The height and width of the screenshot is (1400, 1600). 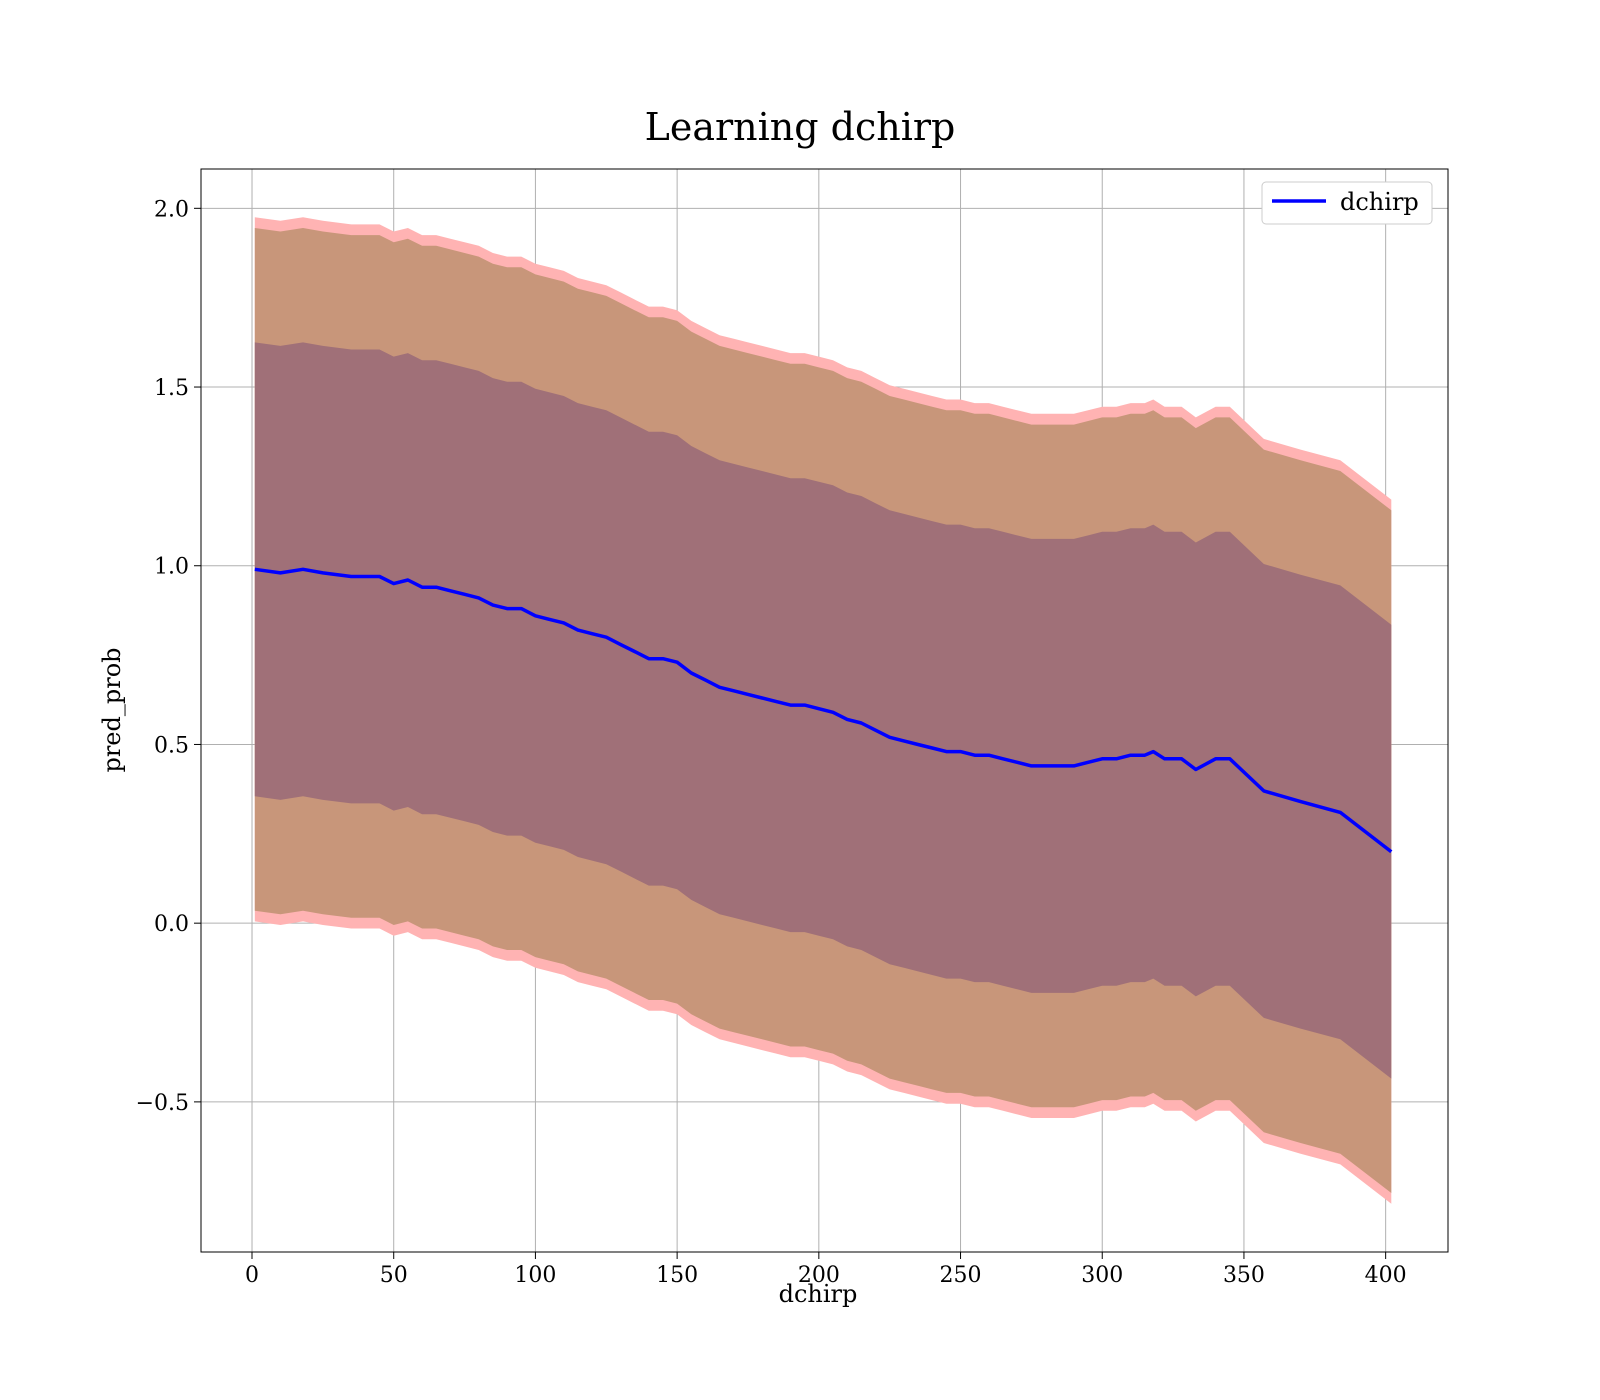 I want to click on x-axis-ticks: 0 50 100 150 200 250 300 350 400, so click(x=826, y=1270).